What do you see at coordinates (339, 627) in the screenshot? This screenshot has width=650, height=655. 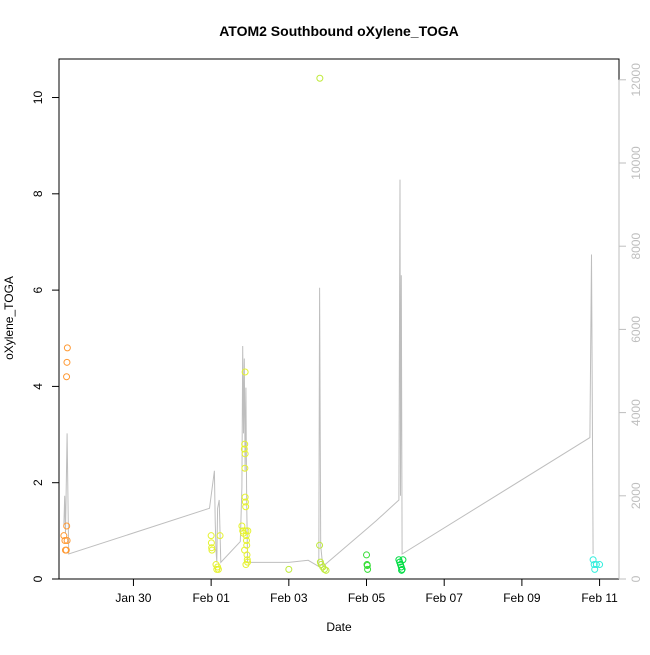 I see `x-axis-label: Date` at bounding box center [339, 627].